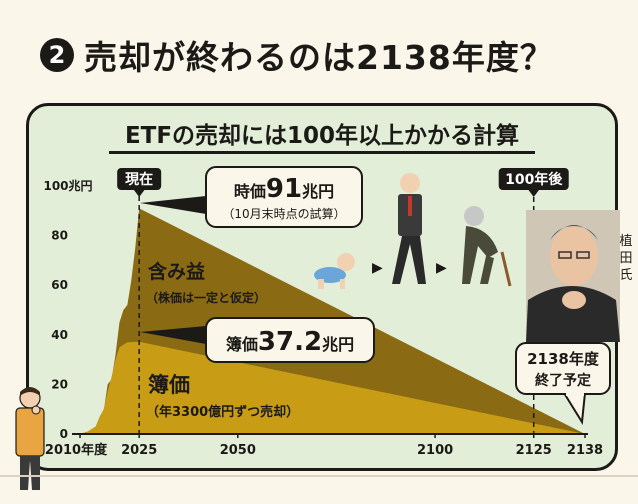 This screenshot has width=638, height=504. I want to click on portrait-glasses-right-icon, so click(583, 255).